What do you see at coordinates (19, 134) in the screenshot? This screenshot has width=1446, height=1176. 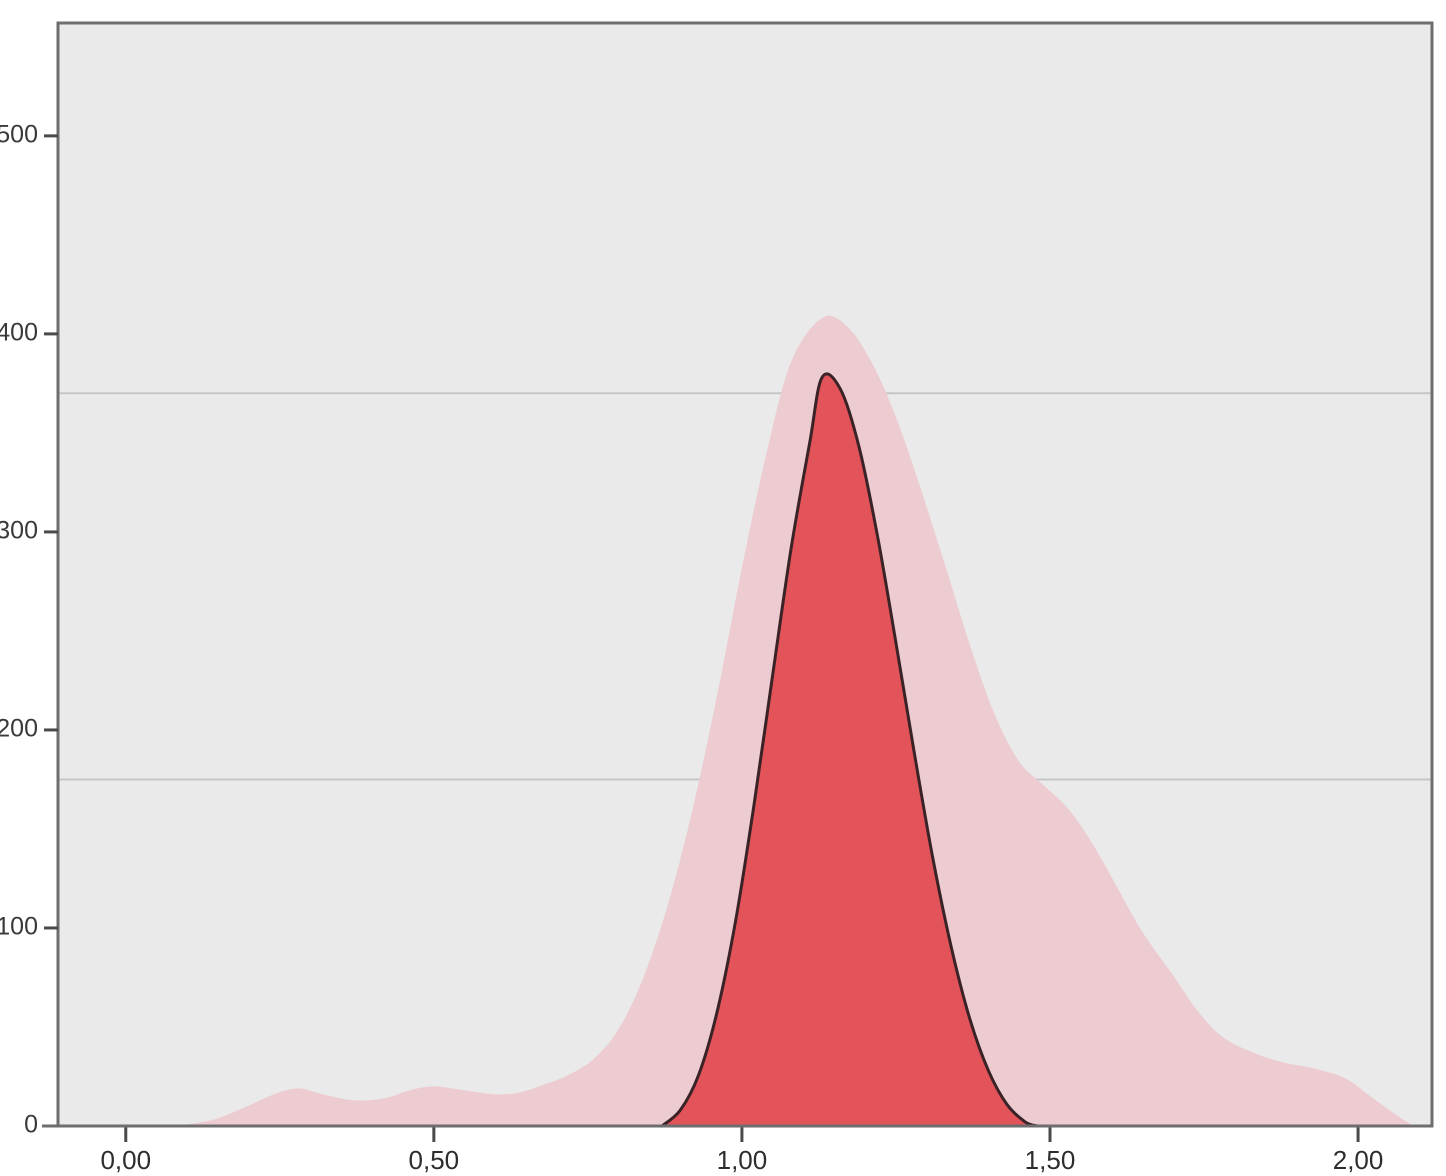 I see `y-tick-label: 500` at bounding box center [19, 134].